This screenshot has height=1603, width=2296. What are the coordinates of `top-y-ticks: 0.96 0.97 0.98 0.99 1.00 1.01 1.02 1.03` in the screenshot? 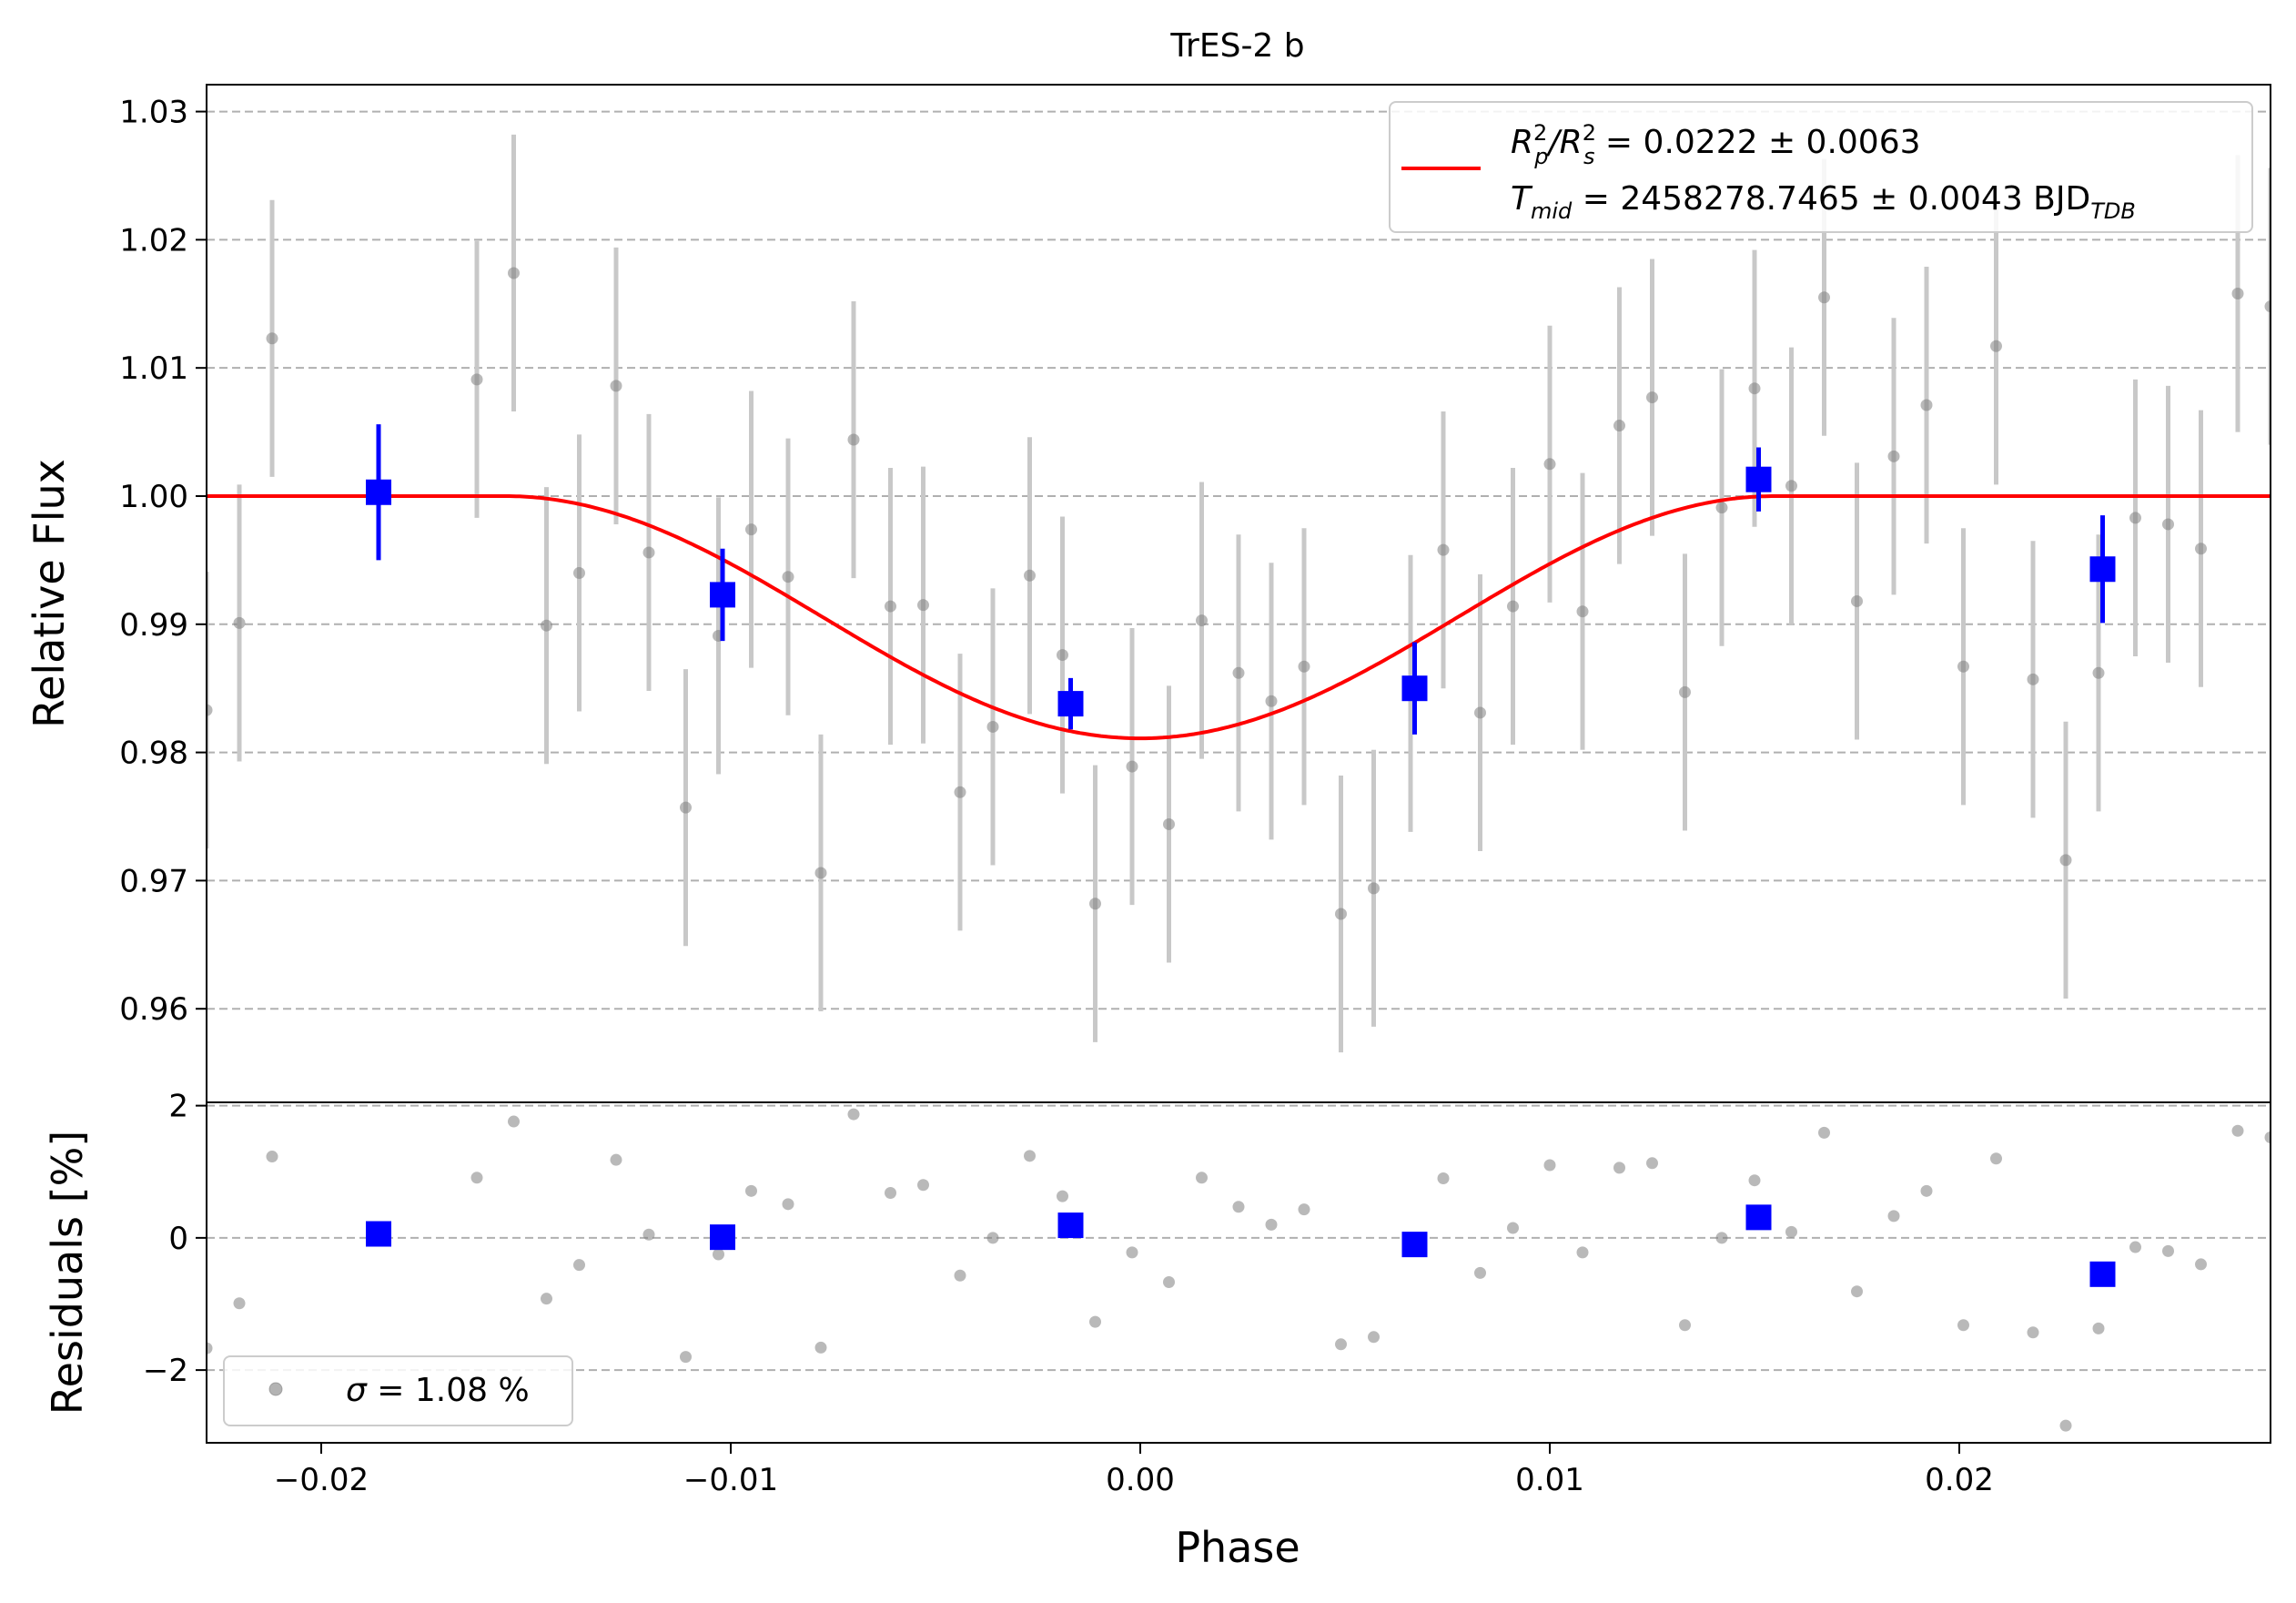 It's located at (163, 561).